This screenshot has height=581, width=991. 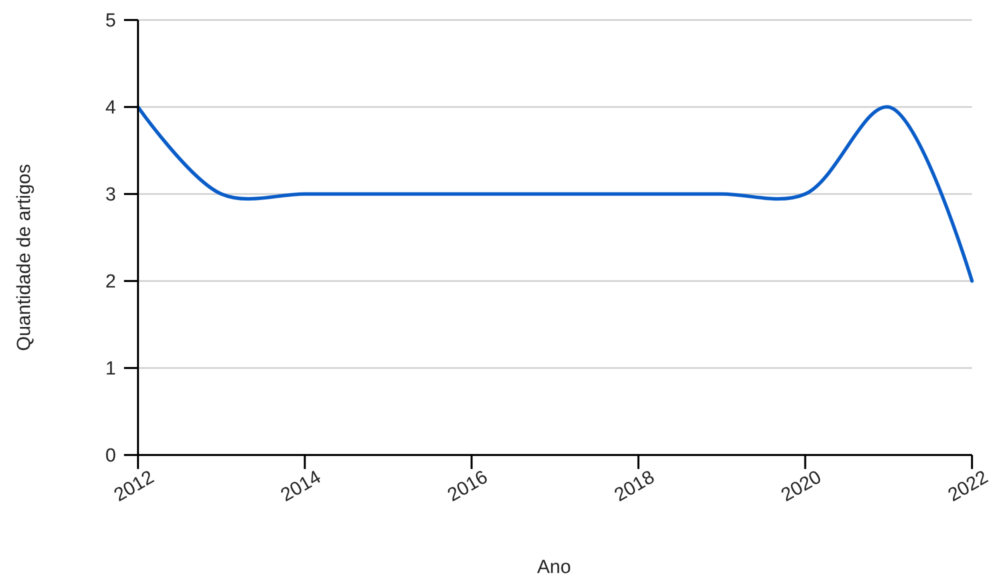 I want to click on x-tick-label: 2016, so click(x=468, y=486).